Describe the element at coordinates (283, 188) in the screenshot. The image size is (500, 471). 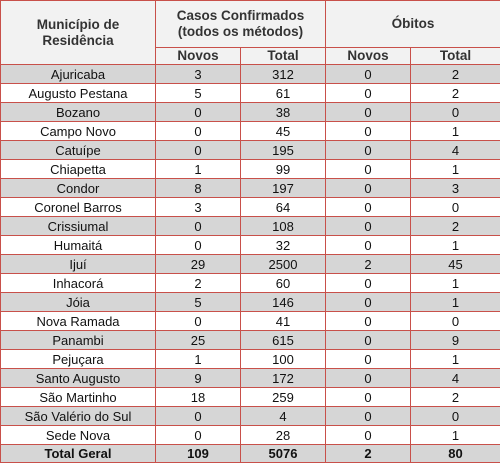
I see `number-cell: 197` at that location.